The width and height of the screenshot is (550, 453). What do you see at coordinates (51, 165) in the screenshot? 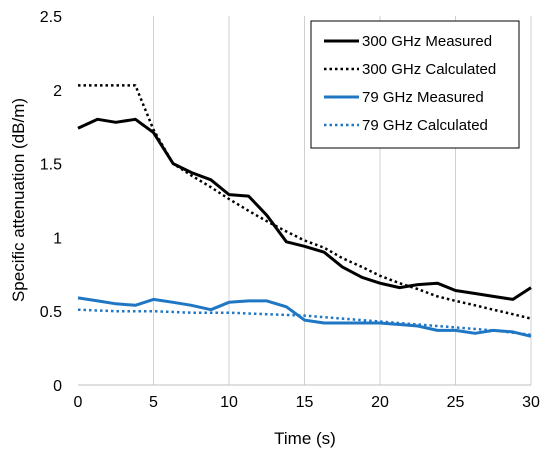
I see `y-tick-label: 1.5` at bounding box center [51, 165].